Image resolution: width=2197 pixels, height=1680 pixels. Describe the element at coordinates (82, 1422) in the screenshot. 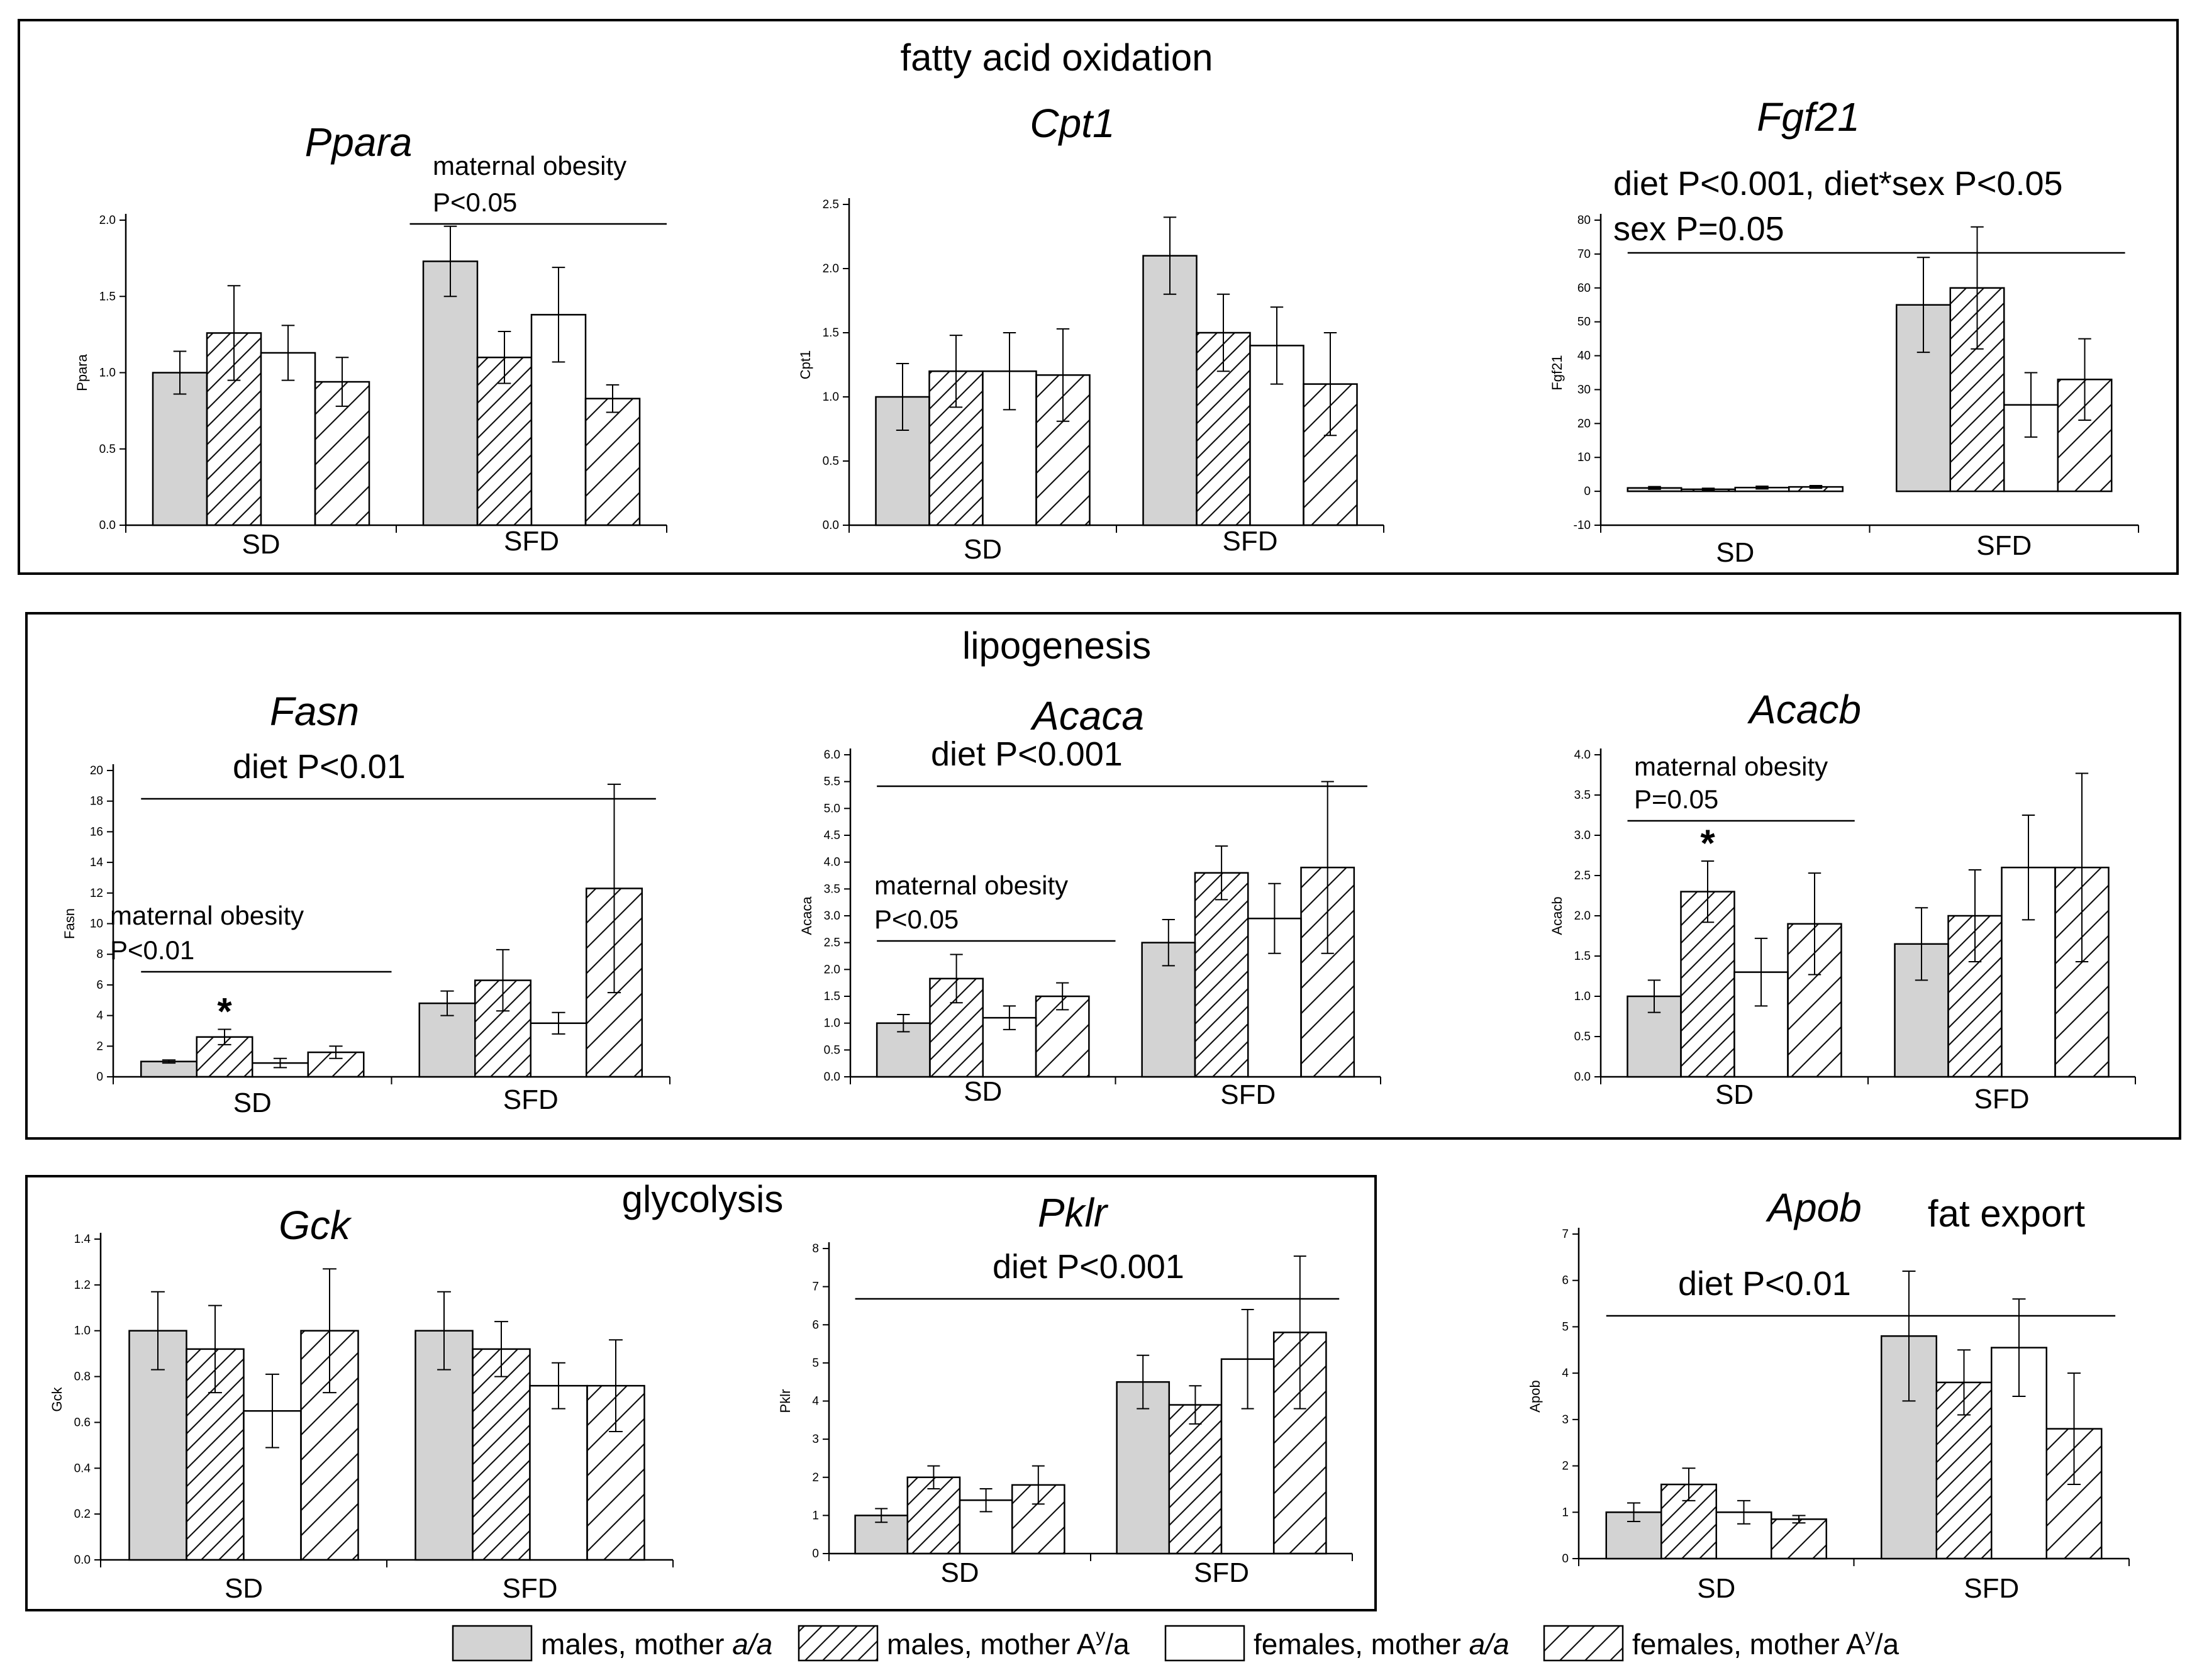

I see `y-tick-label: 0.6` at that location.